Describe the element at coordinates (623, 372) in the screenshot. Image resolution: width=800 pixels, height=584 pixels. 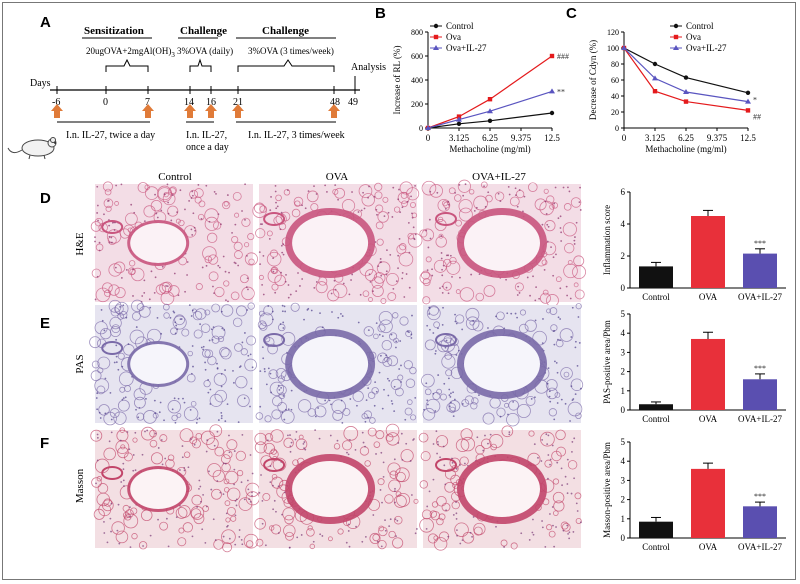
I see `y-tick-label: 2` at that location.